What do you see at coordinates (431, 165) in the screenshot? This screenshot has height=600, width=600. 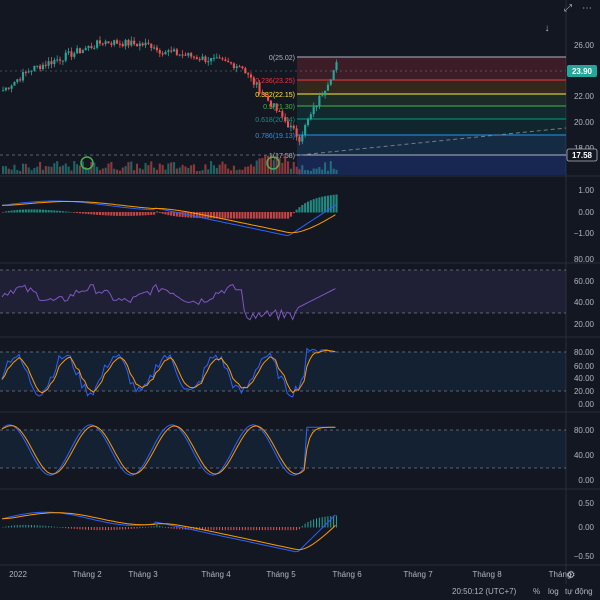 I see `fib-extension-zone` at bounding box center [431, 165].